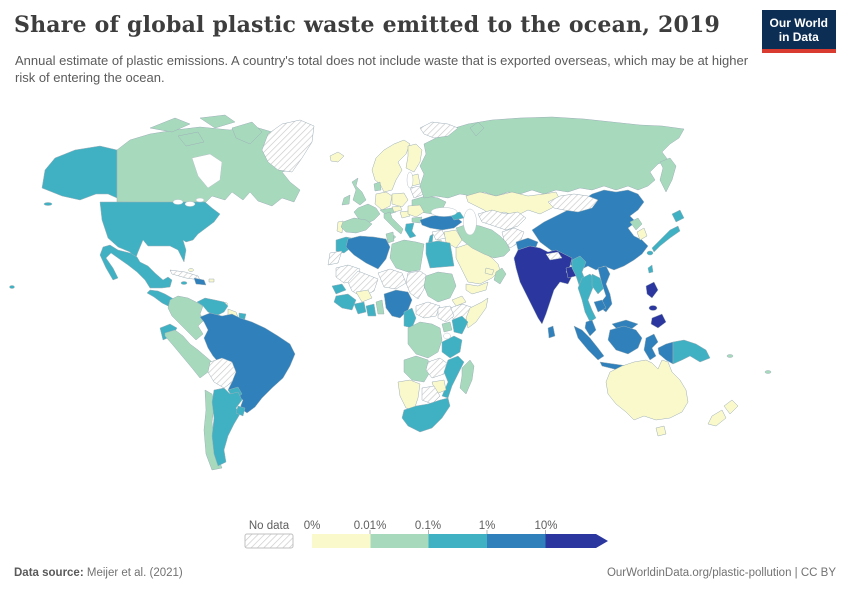 This screenshot has height=600, width=850. What do you see at coordinates (359, 191) in the screenshot?
I see `country-uk` at bounding box center [359, 191].